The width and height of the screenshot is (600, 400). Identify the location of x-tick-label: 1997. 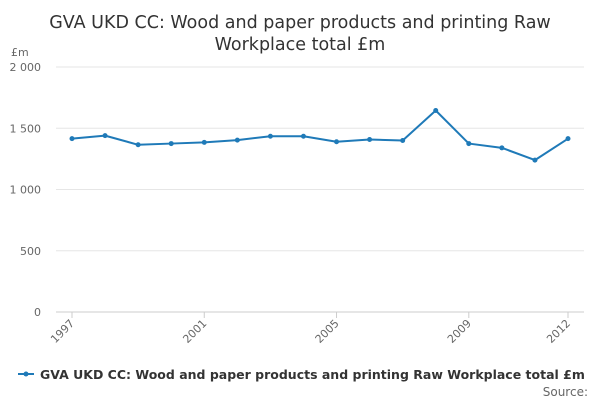
(62, 331).